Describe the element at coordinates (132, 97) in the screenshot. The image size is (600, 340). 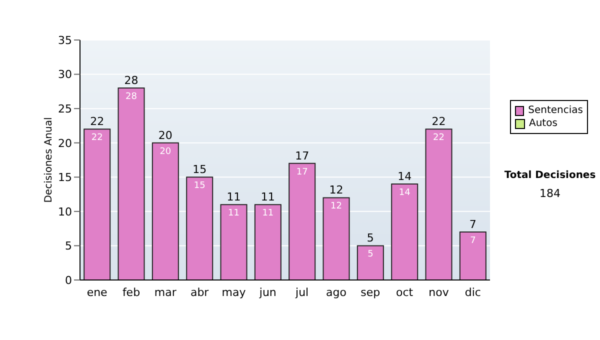
I see `data-label: 28` at that location.